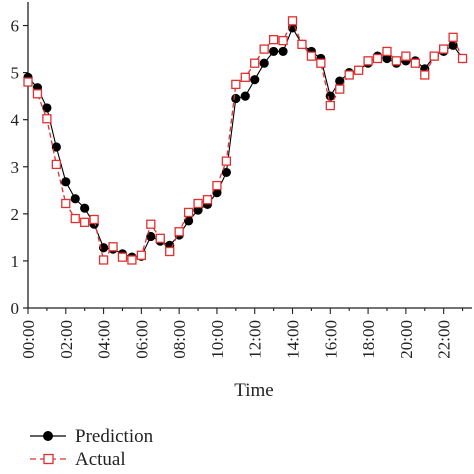 Image resolution: width=474 pixels, height=474 pixels. What do you see at coordinates (15, 308) in the screenshot?
I see `y-tick-label: 0` at bounding box center [15, 308].